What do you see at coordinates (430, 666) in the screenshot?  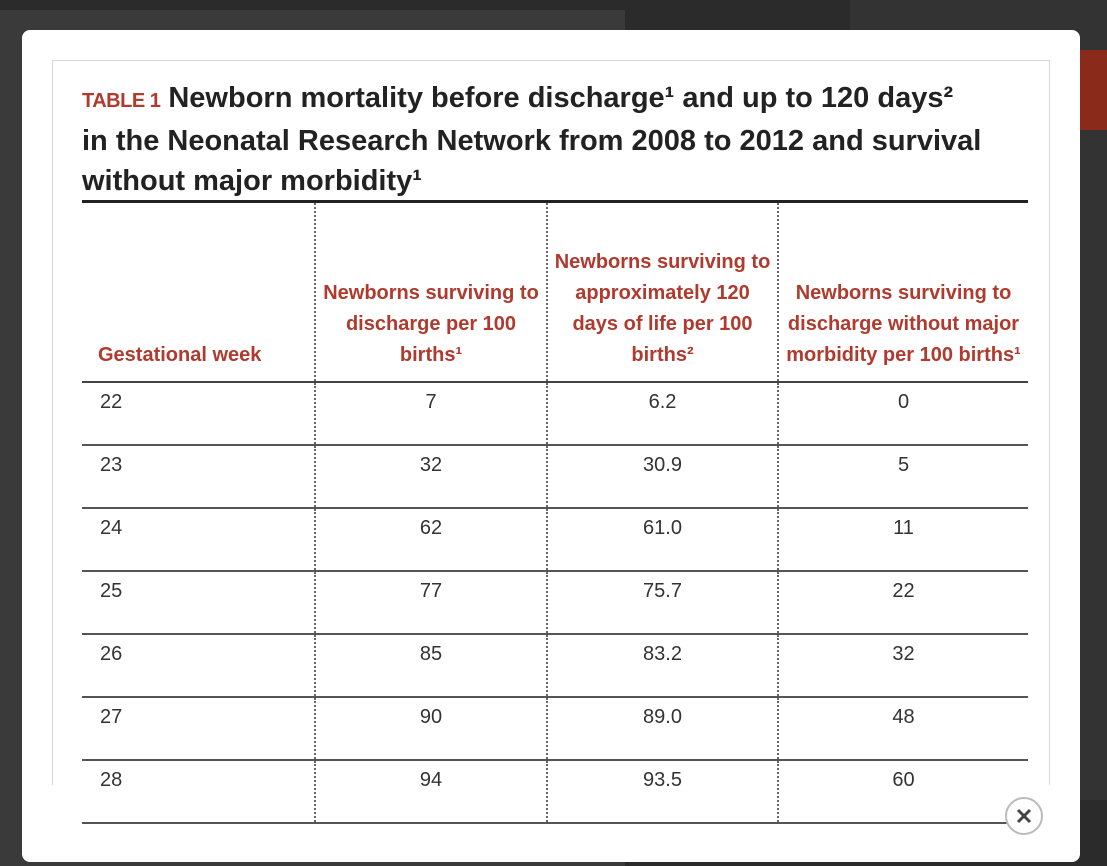 I see `table-cell: 85` at bounding box center [430, 666].